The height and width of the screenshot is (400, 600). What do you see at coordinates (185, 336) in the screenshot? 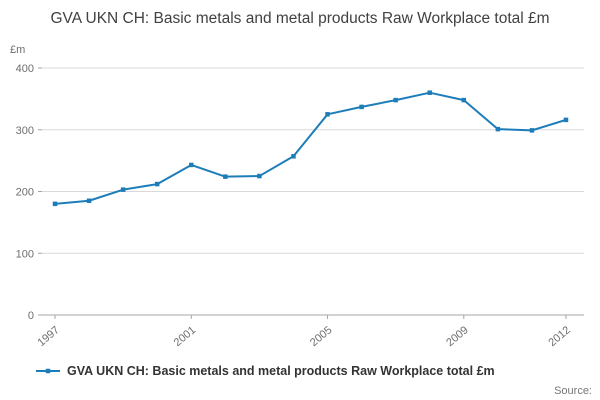
I see `x-tick-label: 2001` at bounding box center [185, 336].